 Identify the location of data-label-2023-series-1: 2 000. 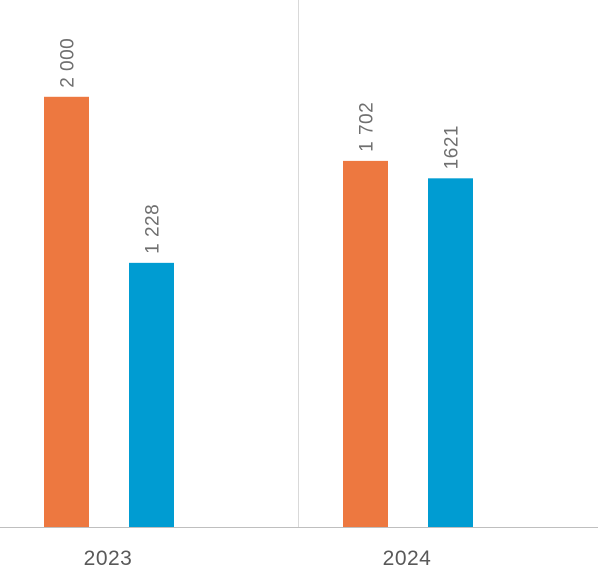
(68, 63).